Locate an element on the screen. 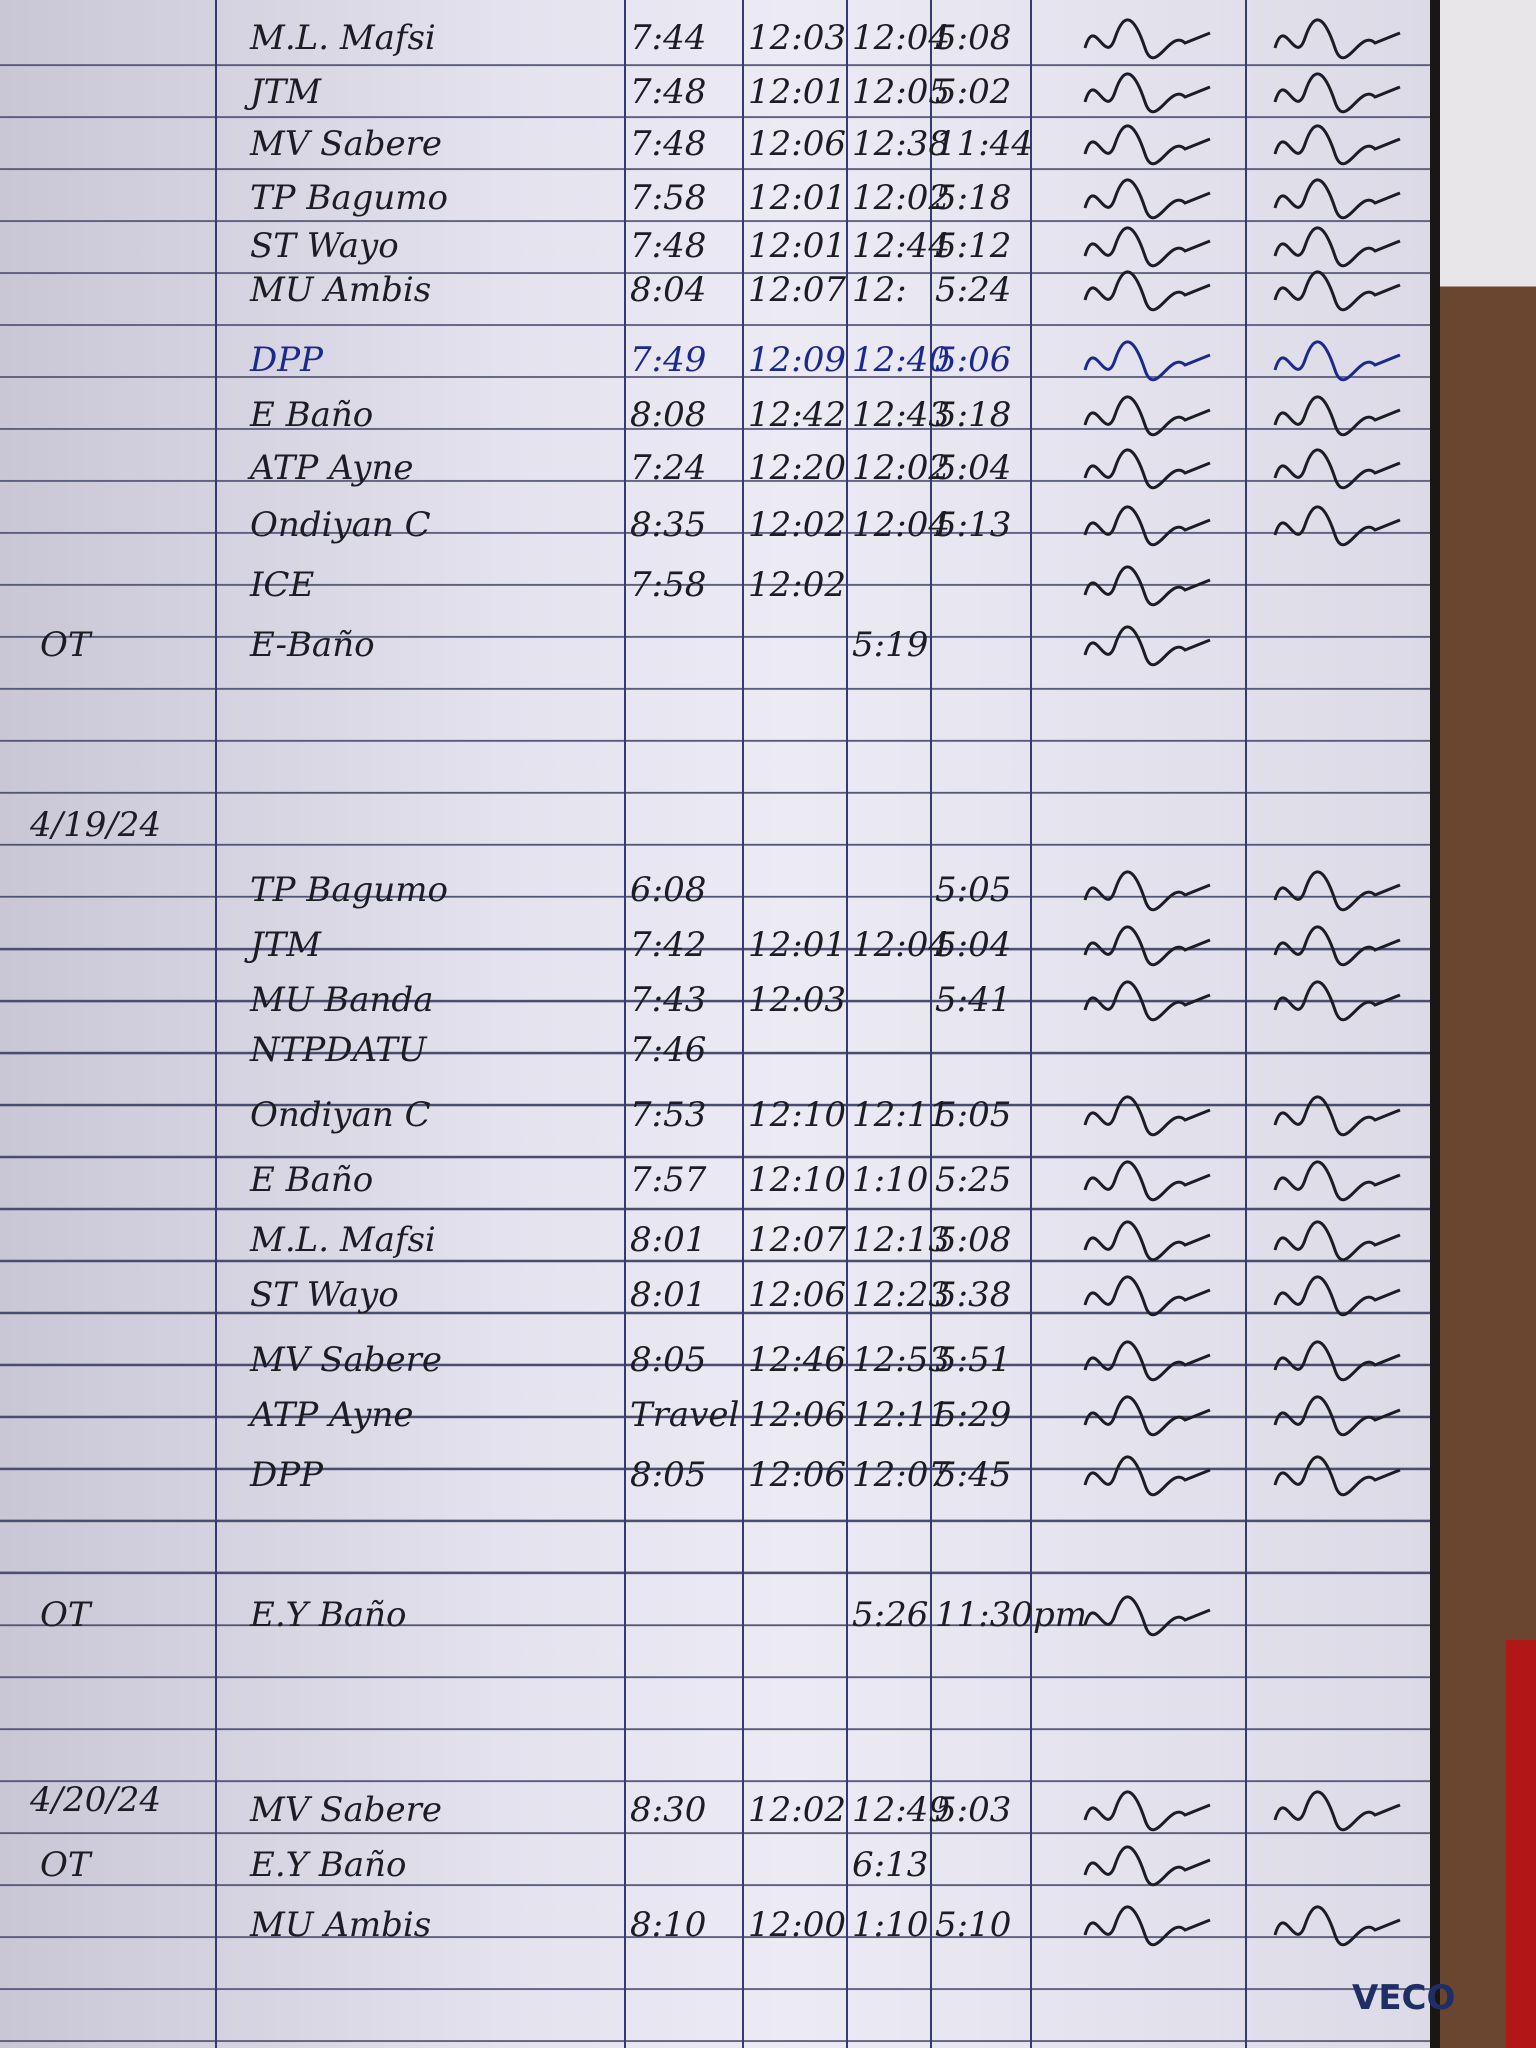  time-out-pm: 5:51 is located at coordinates (973, 1360).